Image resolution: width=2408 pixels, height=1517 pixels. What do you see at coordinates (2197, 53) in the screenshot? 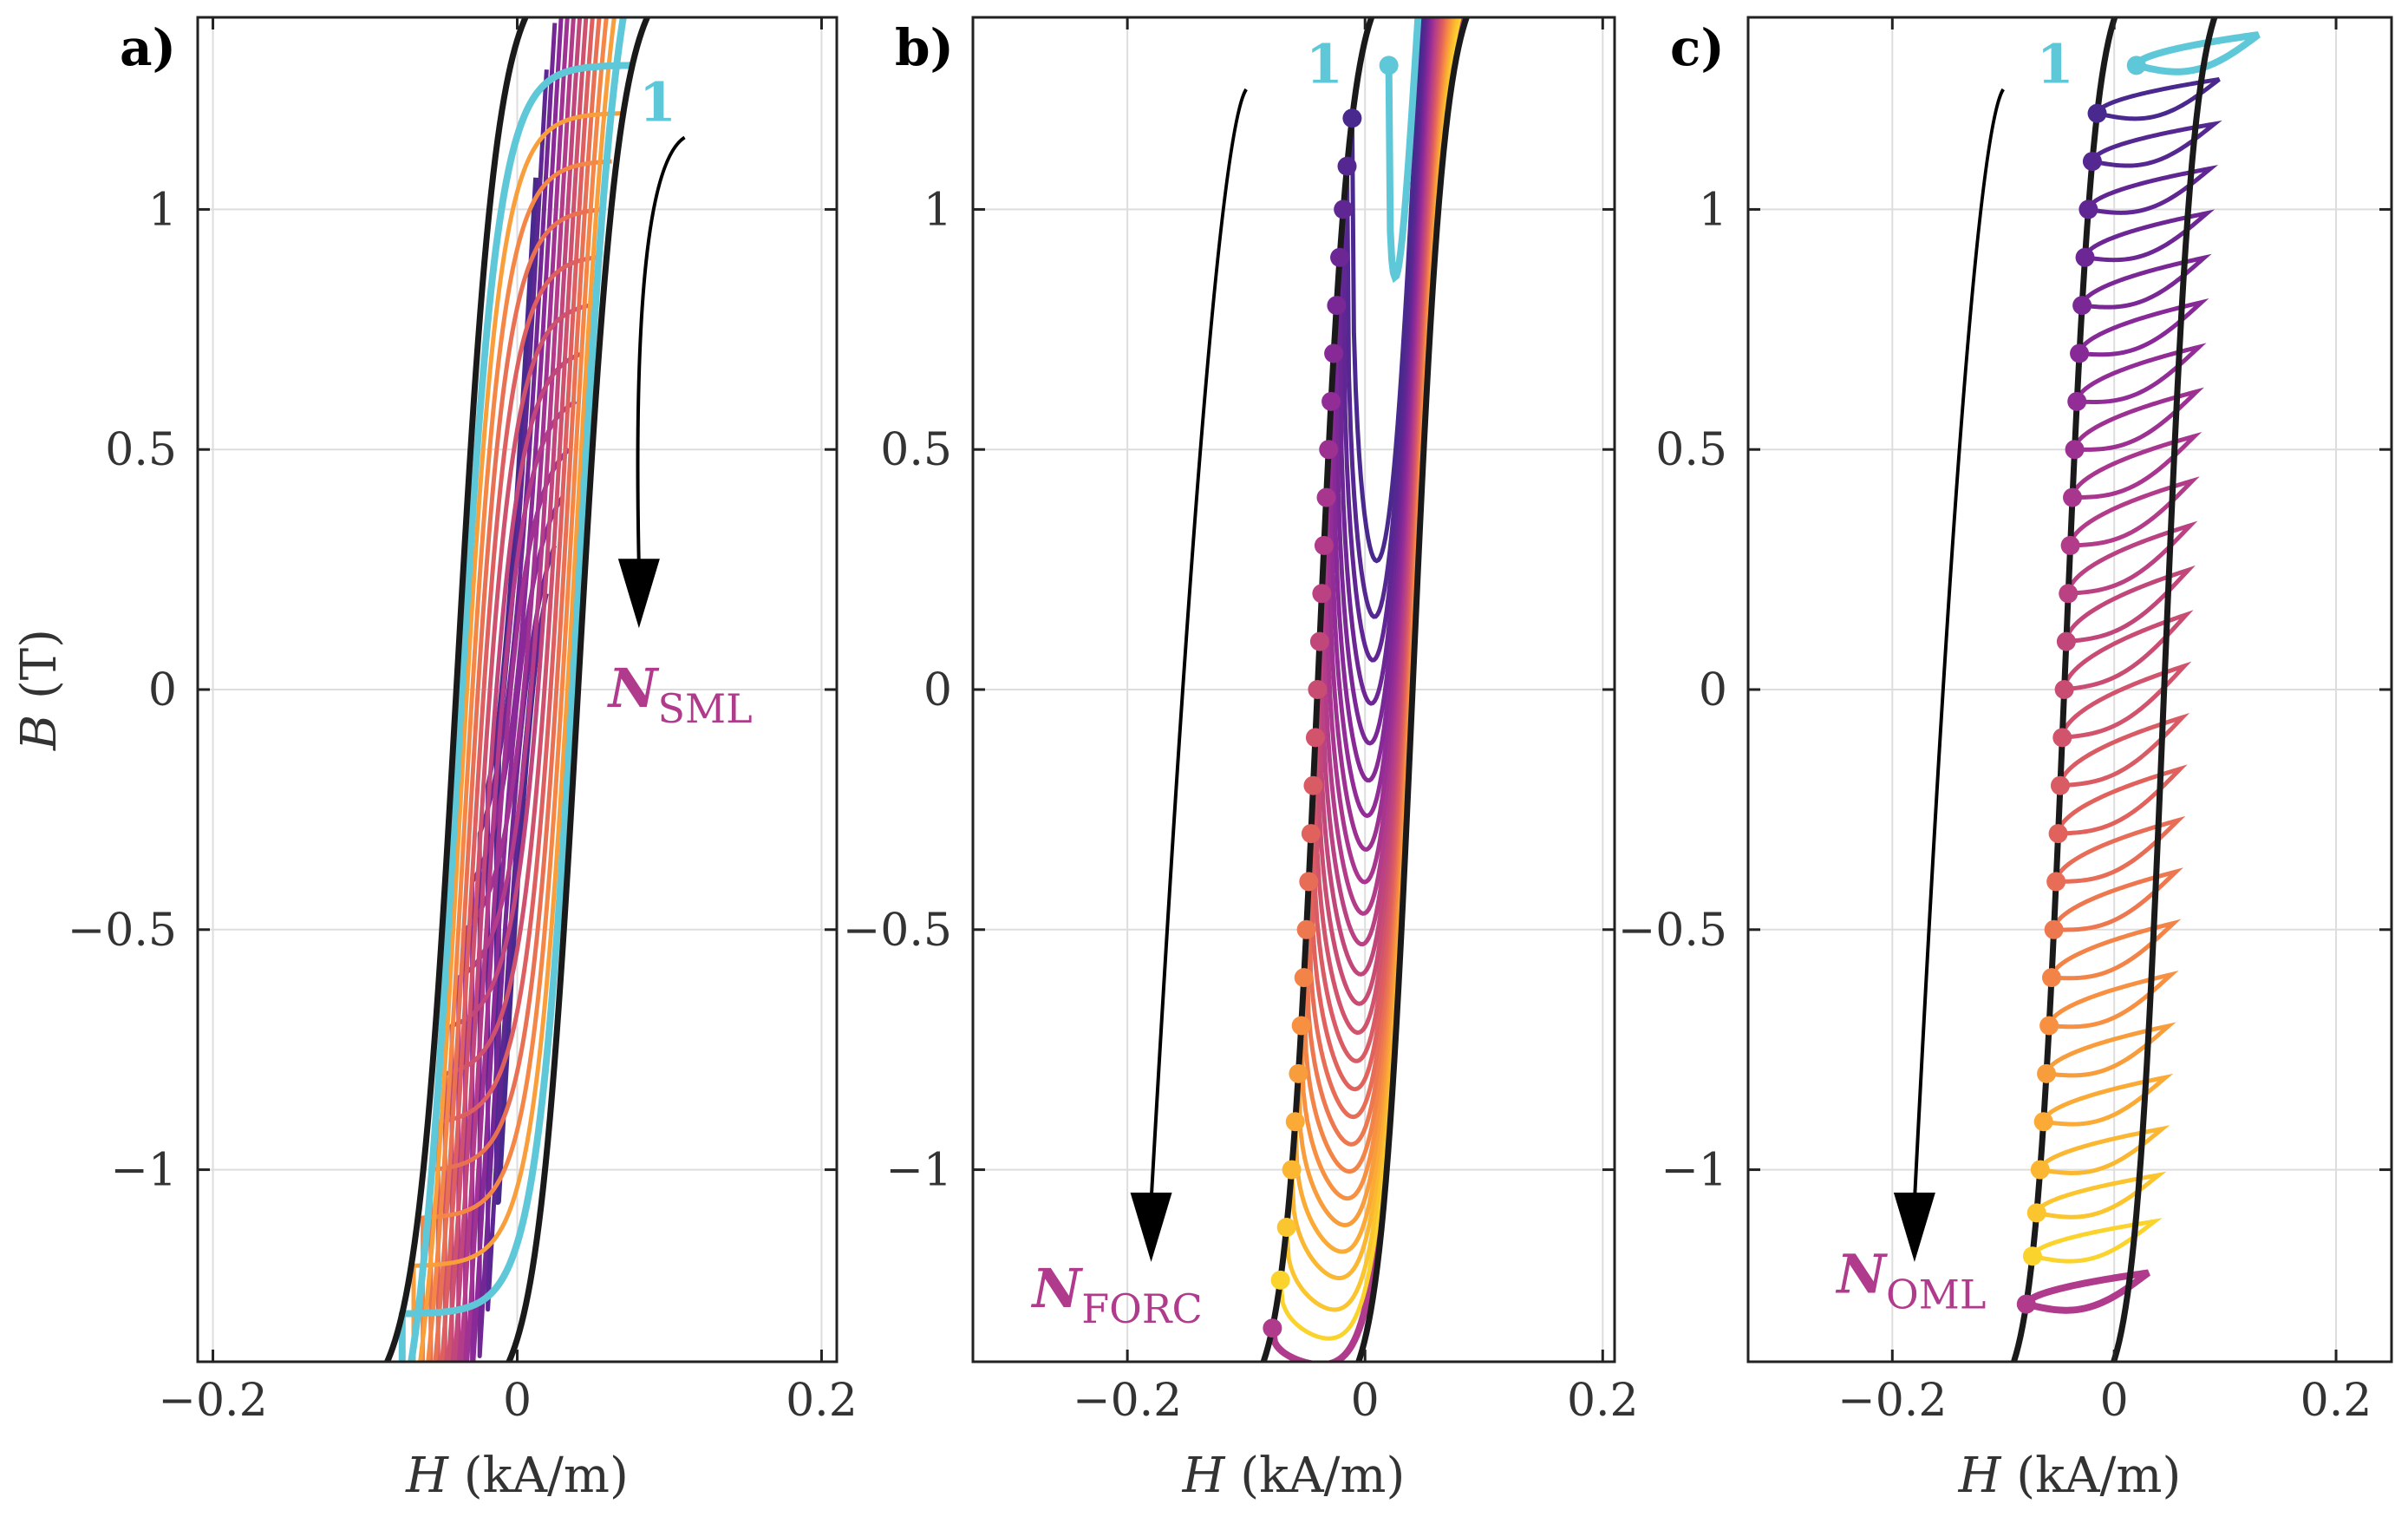
I see `first-offset-loop` at bounding box center [2197, 53].